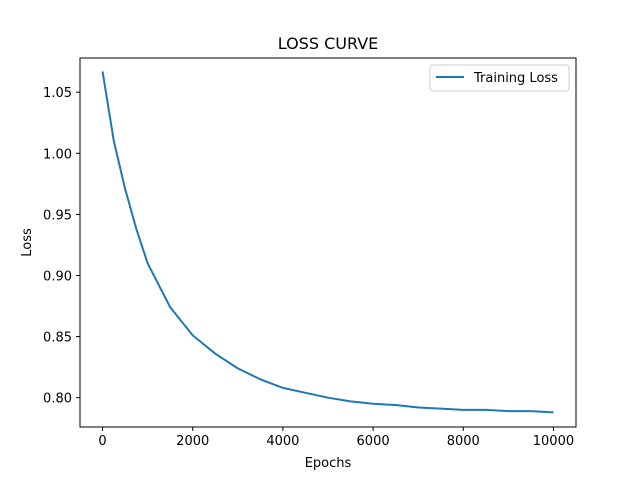 This screenshot has height=480, width=640. What do you see at coordinates (57, 338) in the screenshot?
I see `y-tick-label: 0.85` at bounding box center [57, 338].